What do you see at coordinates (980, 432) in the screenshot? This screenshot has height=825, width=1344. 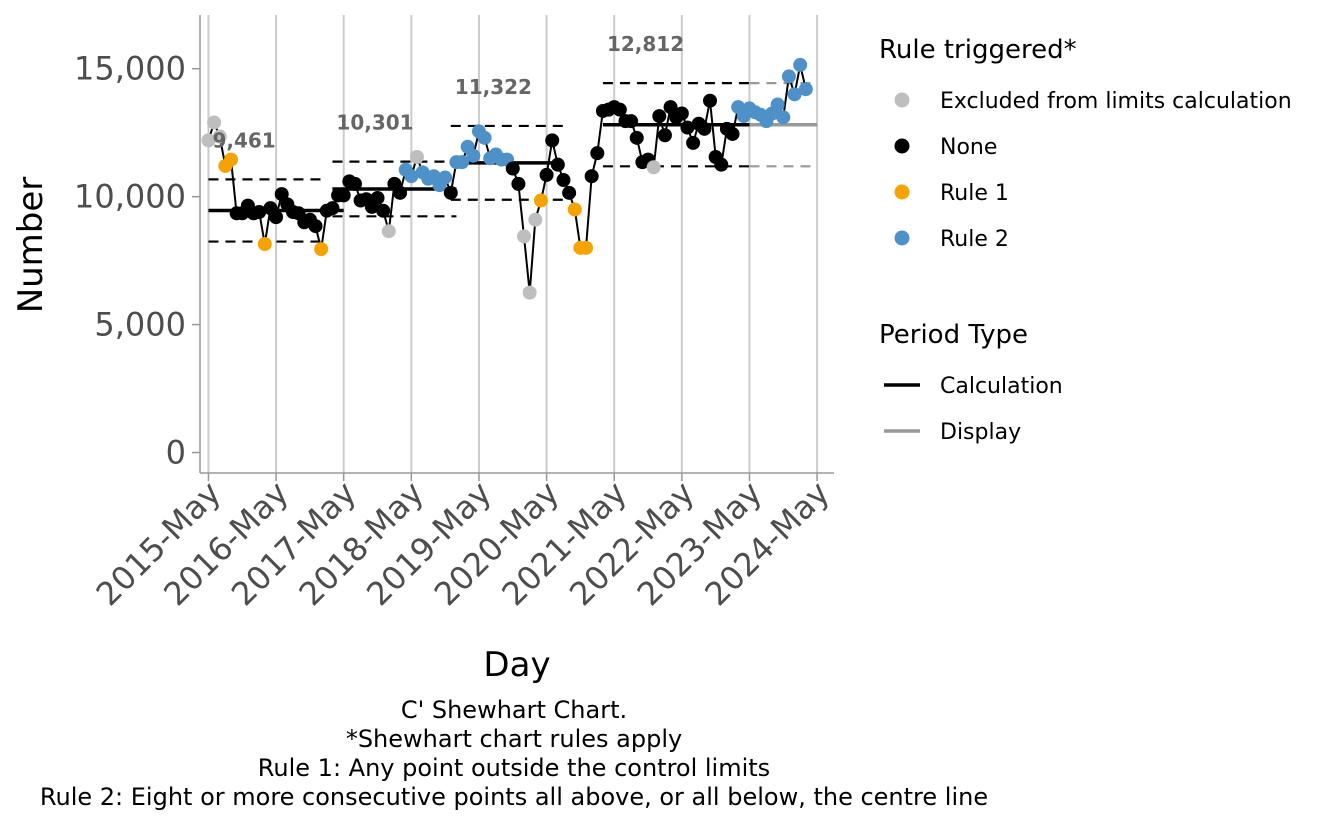 I see `legend-period-label: Display` at bounding box center [980, 432].